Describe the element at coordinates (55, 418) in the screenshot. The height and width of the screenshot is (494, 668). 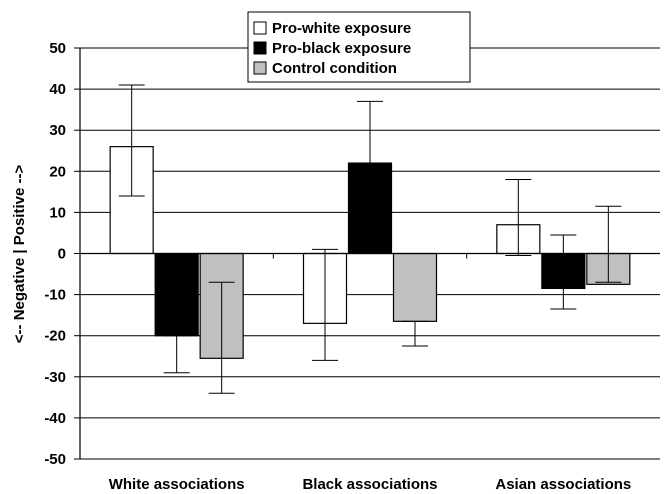
I see `y-tick-label: -40` at that location.